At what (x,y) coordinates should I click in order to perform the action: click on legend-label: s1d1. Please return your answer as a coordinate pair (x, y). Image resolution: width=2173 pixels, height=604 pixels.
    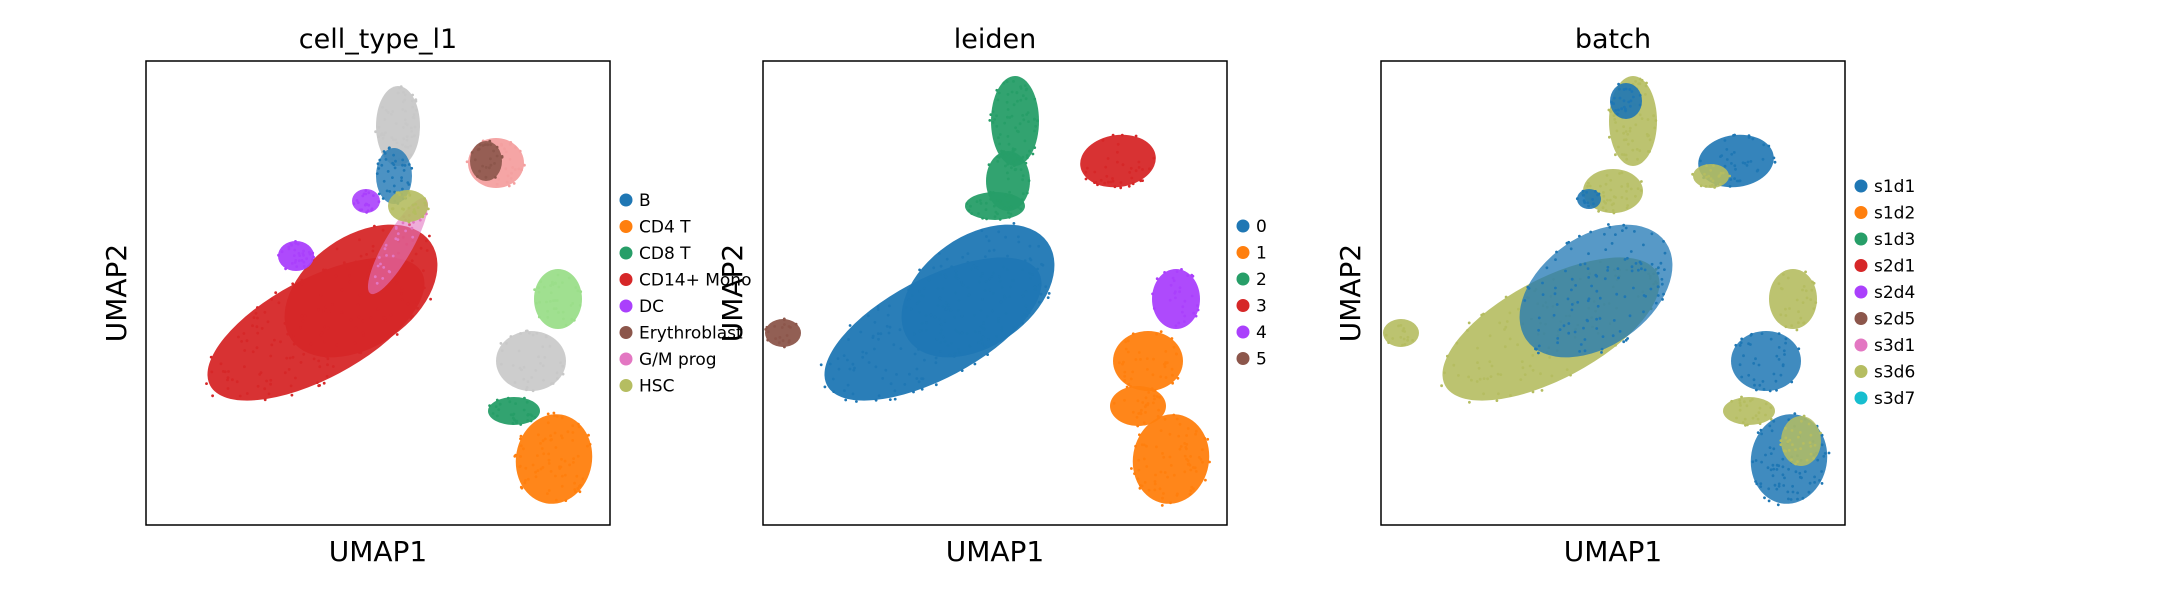
    Looking at the image, I should click on (1894, 187).